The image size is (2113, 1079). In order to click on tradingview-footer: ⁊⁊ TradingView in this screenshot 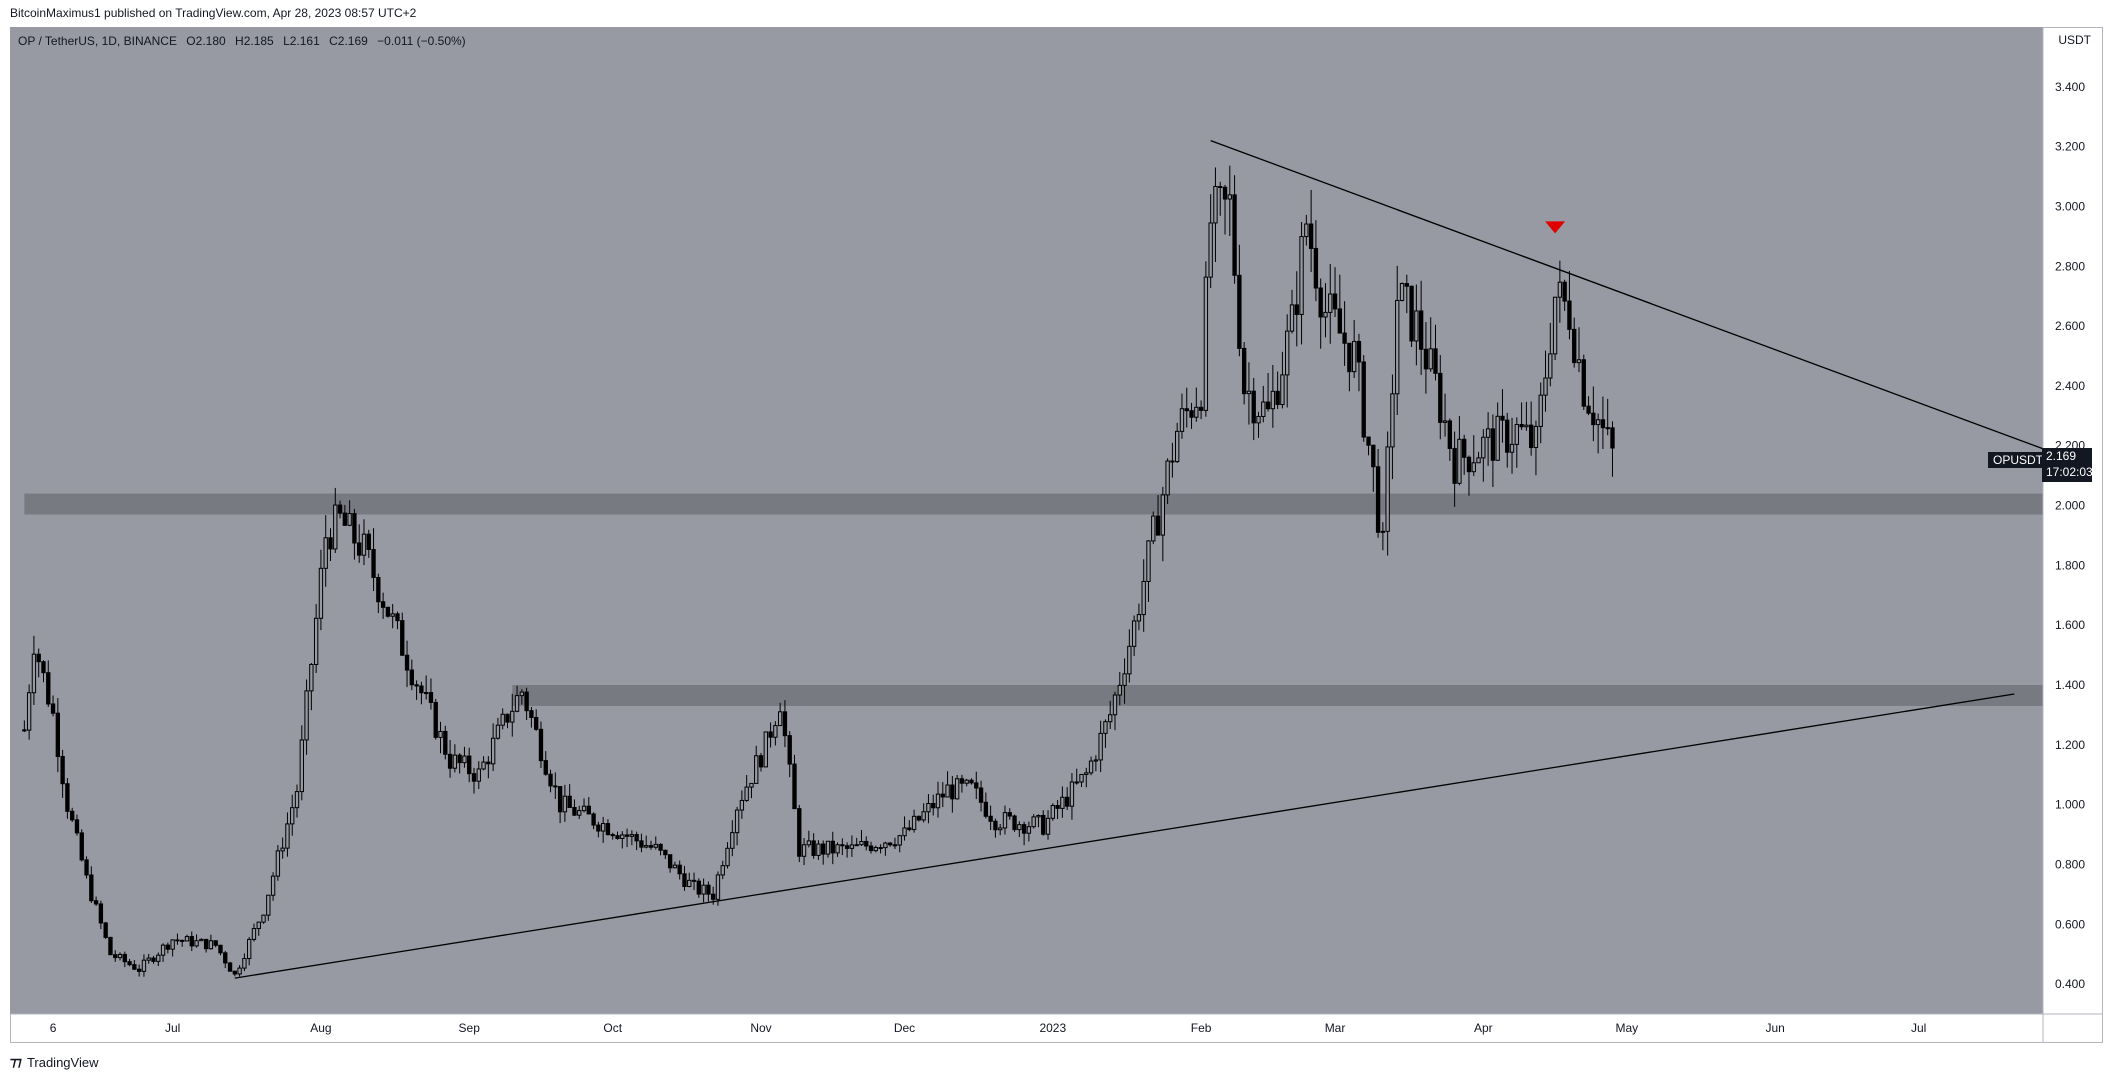, I will do `click(54, 1062)`.